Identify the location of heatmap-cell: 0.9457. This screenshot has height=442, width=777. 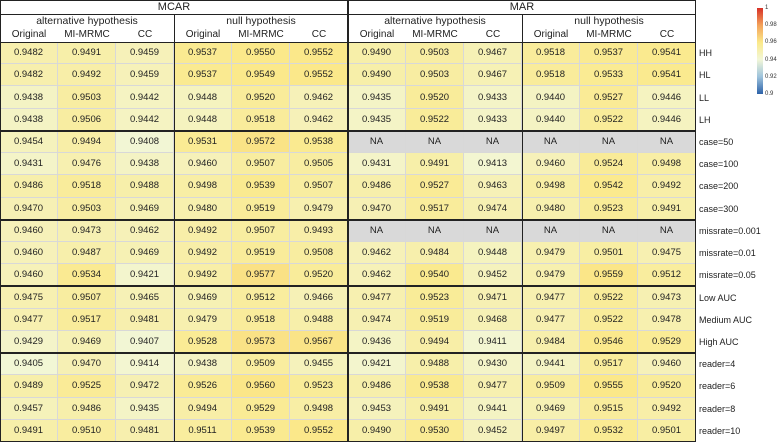
(29, 408).